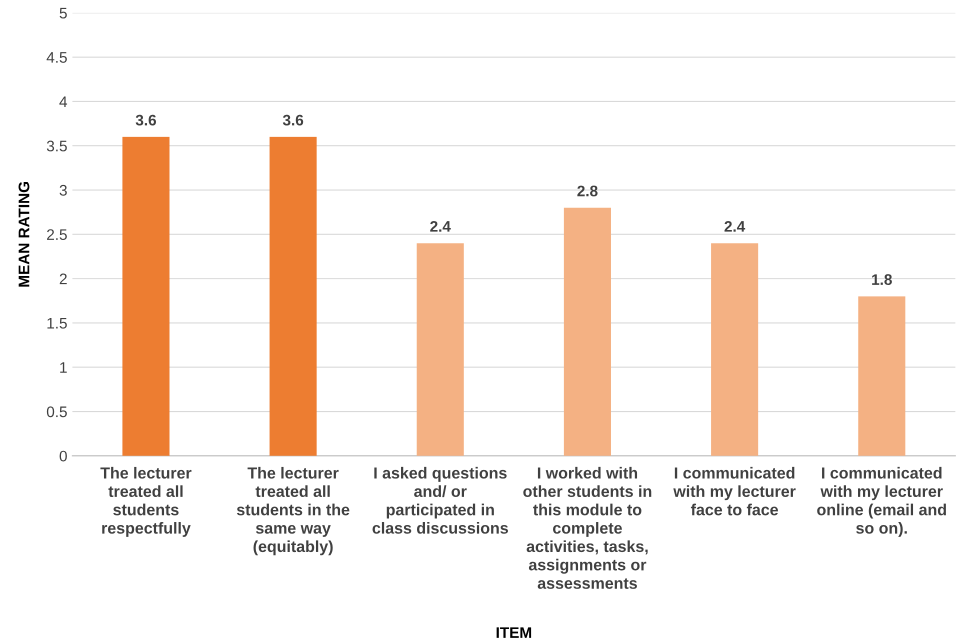 This screenshot has width=965, height=642. What do you see at coordinates (63, 367) in the screenshot?
I see `y-tick-label: 1` at bounding box center [63, 367].